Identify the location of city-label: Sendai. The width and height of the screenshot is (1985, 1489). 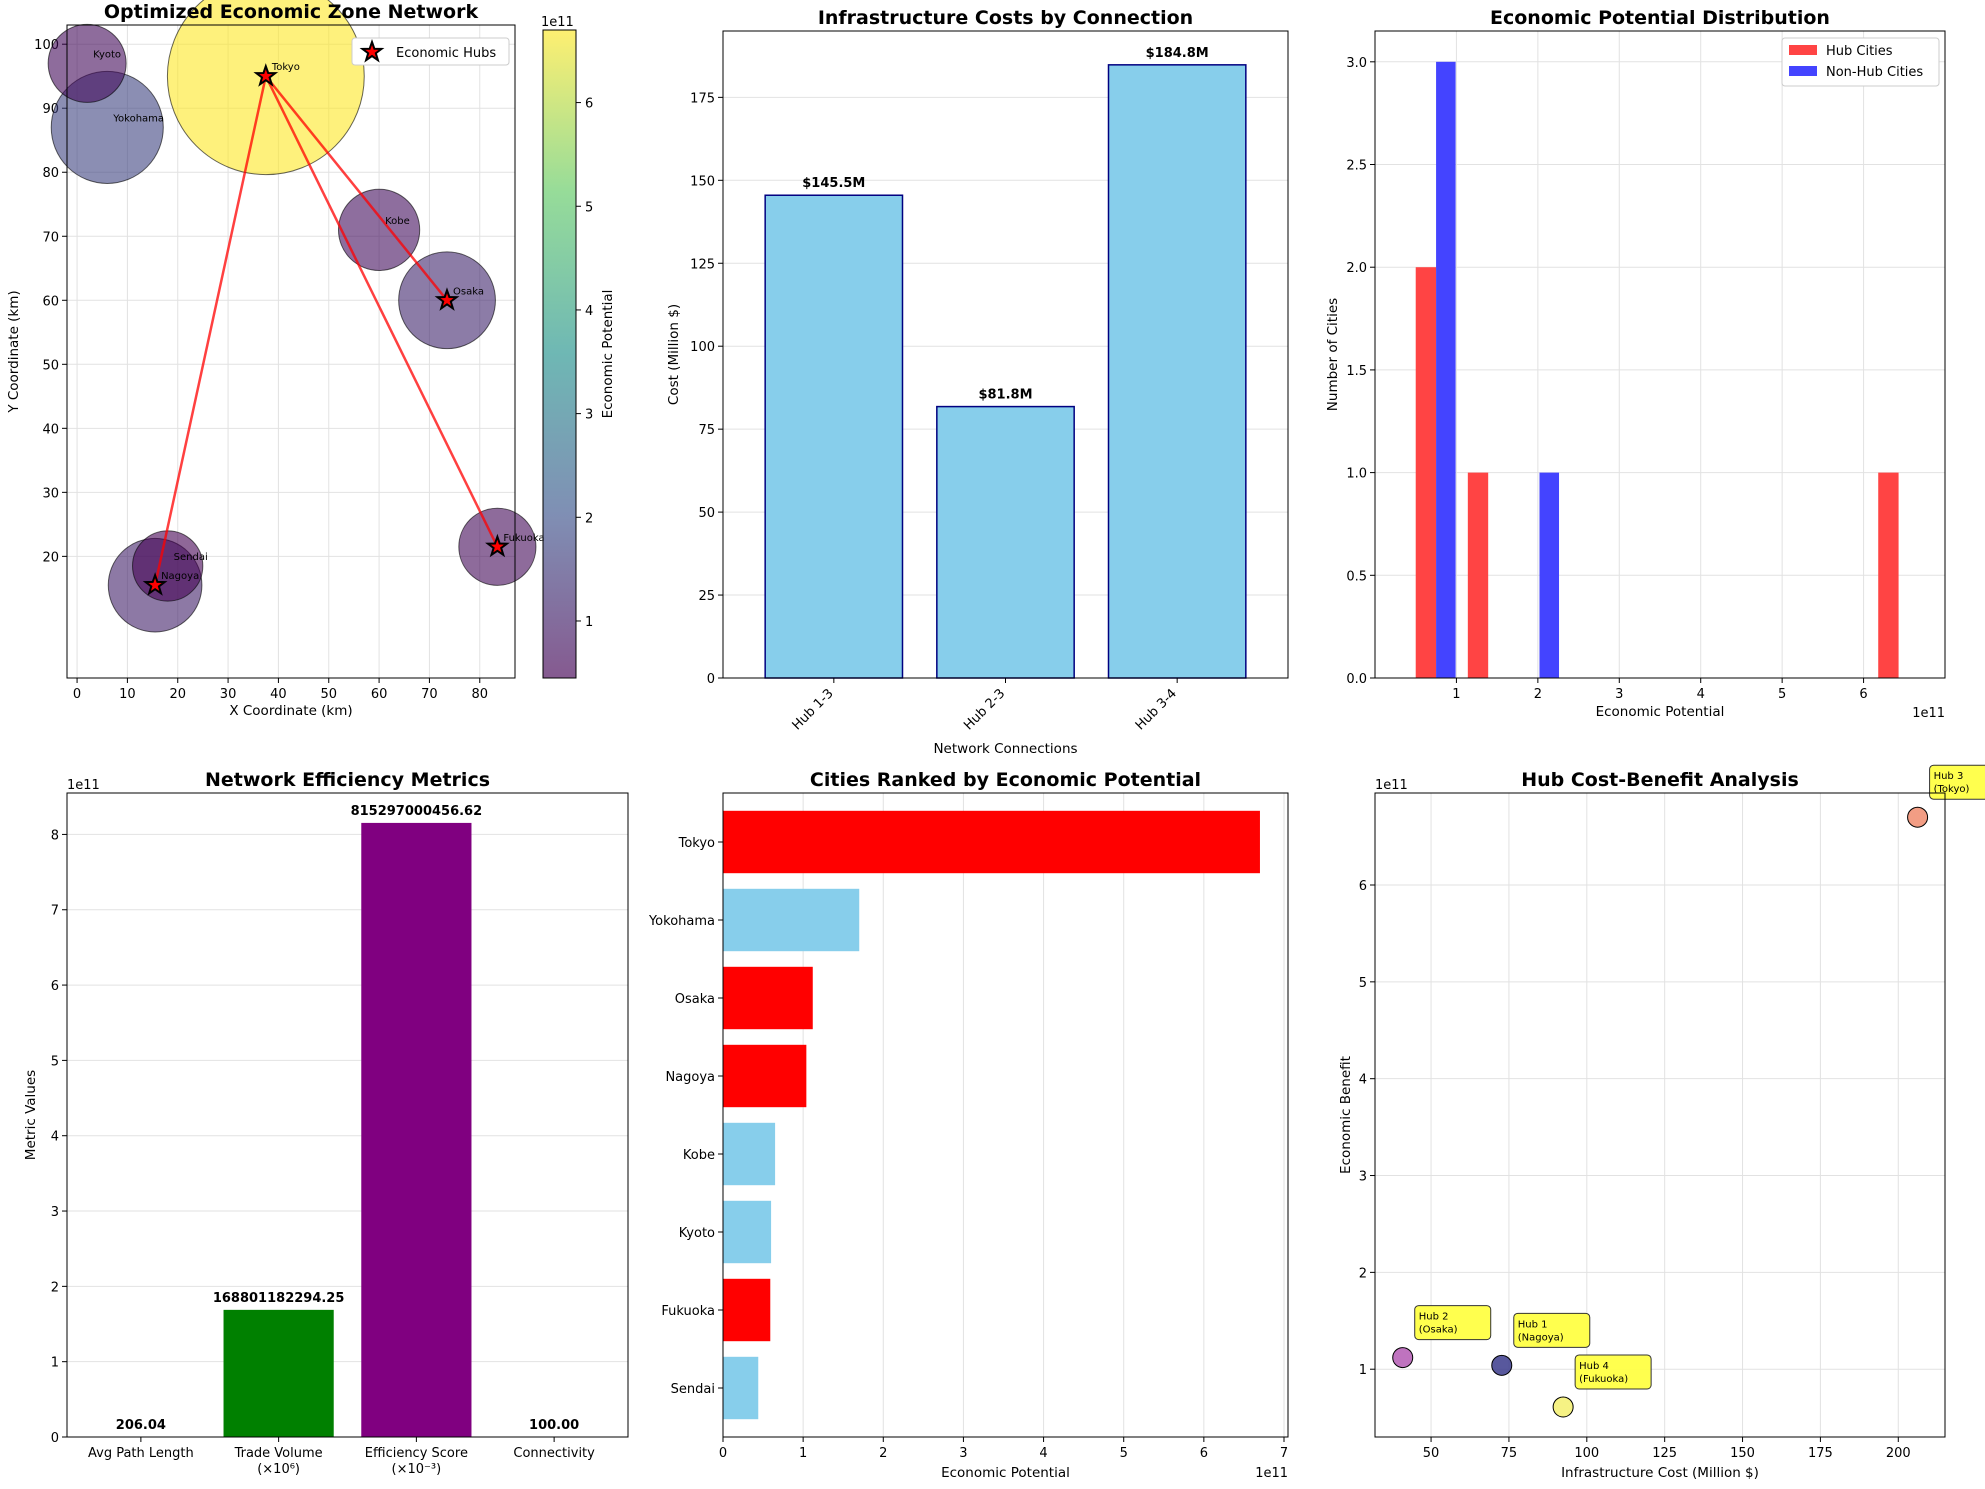
(191, 557).